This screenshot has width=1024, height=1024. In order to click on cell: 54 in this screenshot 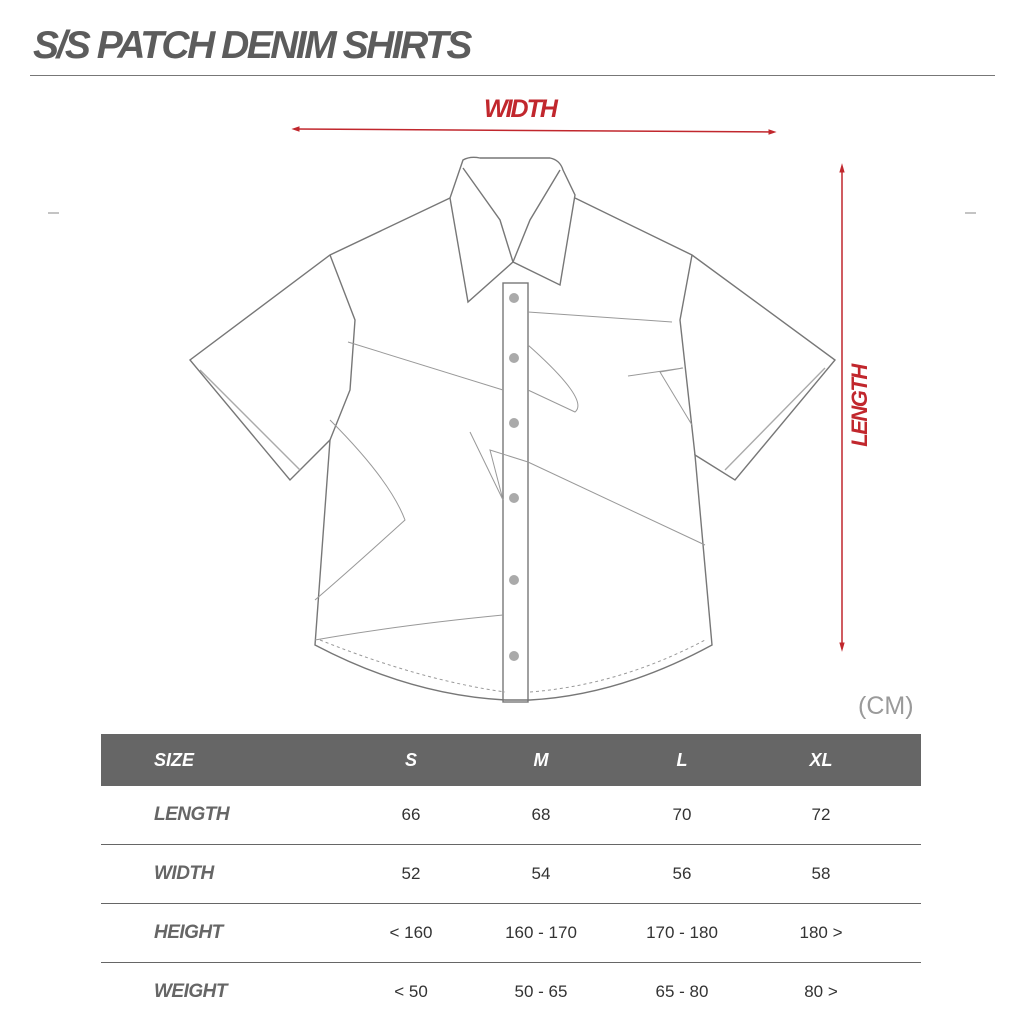, I will do `click(541, 873)`.